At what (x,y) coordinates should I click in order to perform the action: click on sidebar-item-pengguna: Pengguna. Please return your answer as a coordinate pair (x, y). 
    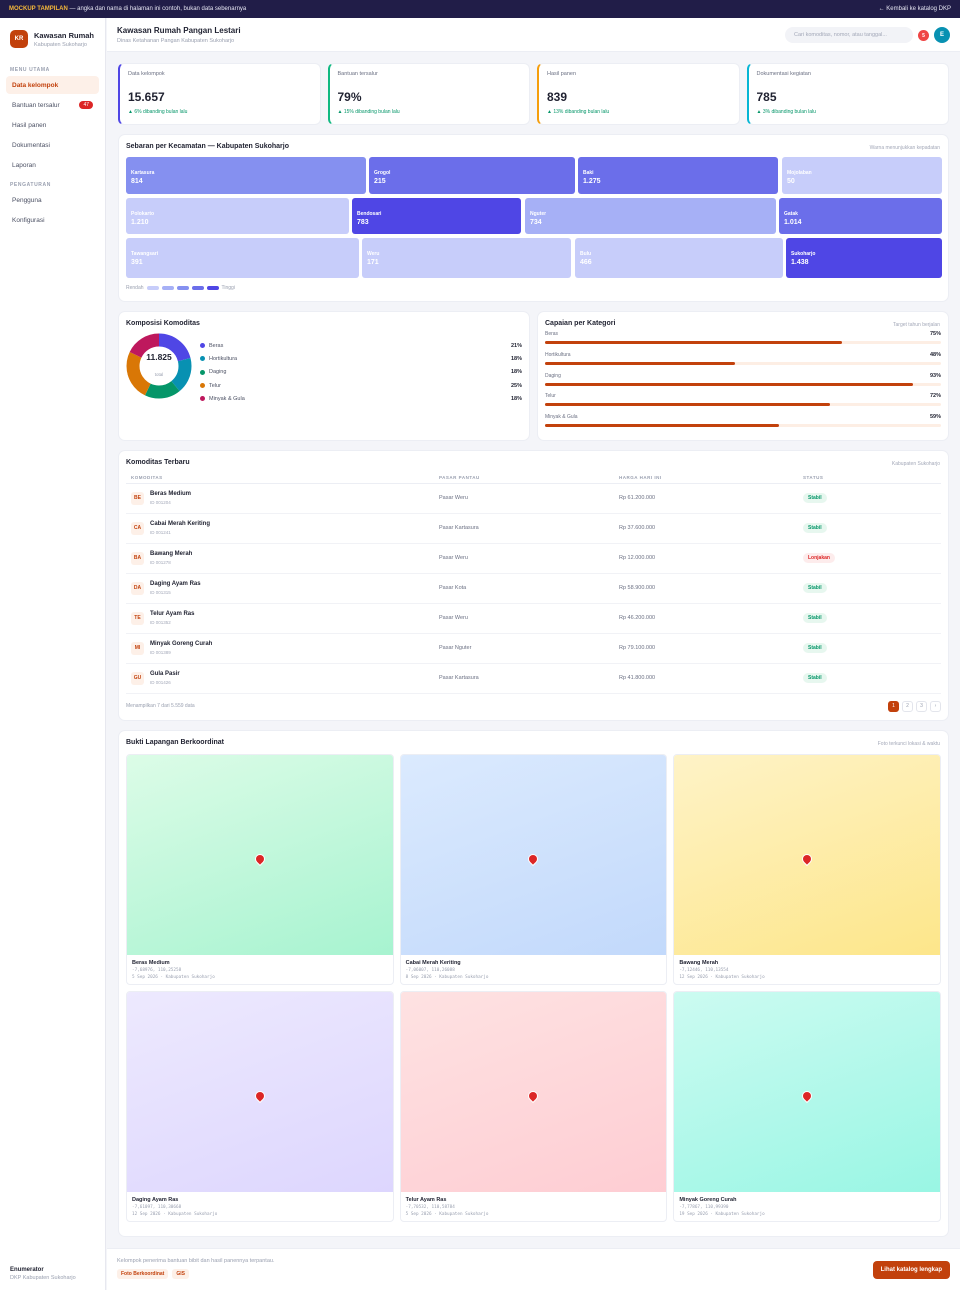
    Looking at the image, I should click on (52, 200).